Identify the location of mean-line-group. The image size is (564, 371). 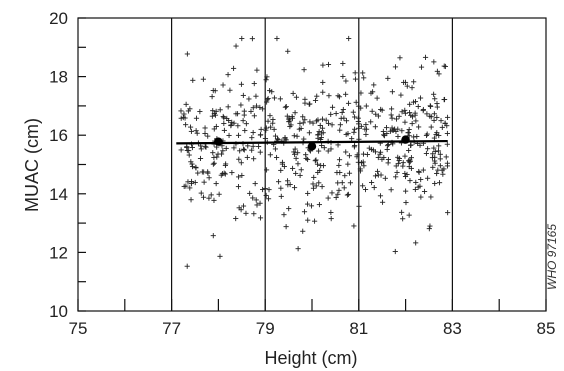
(312, 143).